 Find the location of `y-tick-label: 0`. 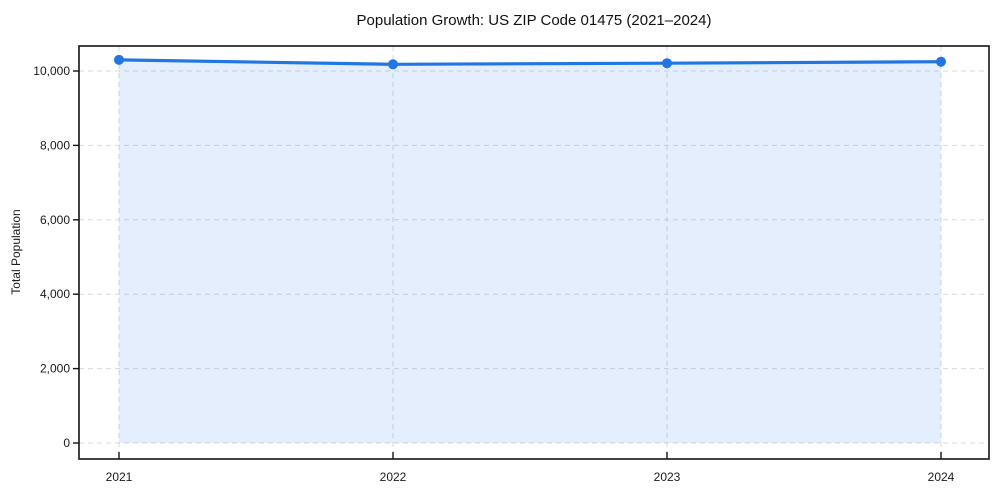

y-tick-label: 0 is located at coordinates (66, 443).